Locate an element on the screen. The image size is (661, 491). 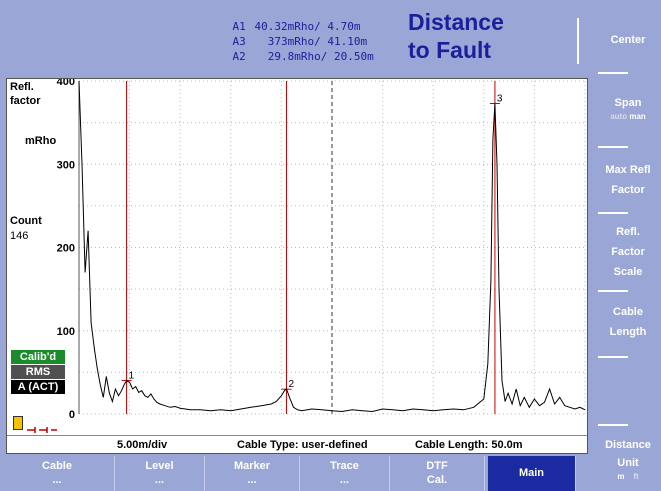
tab-main-label: Main is located at coordinates (531, 473).